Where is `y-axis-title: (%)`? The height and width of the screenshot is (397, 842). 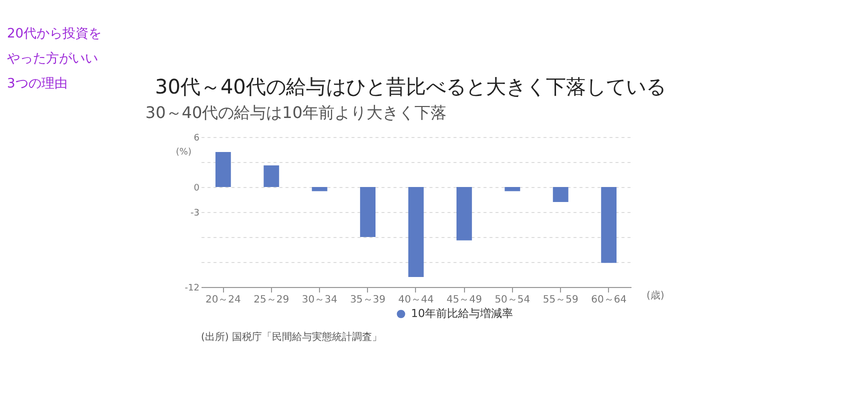
y-axis-title: (%) is located at coordinates (184, 153).